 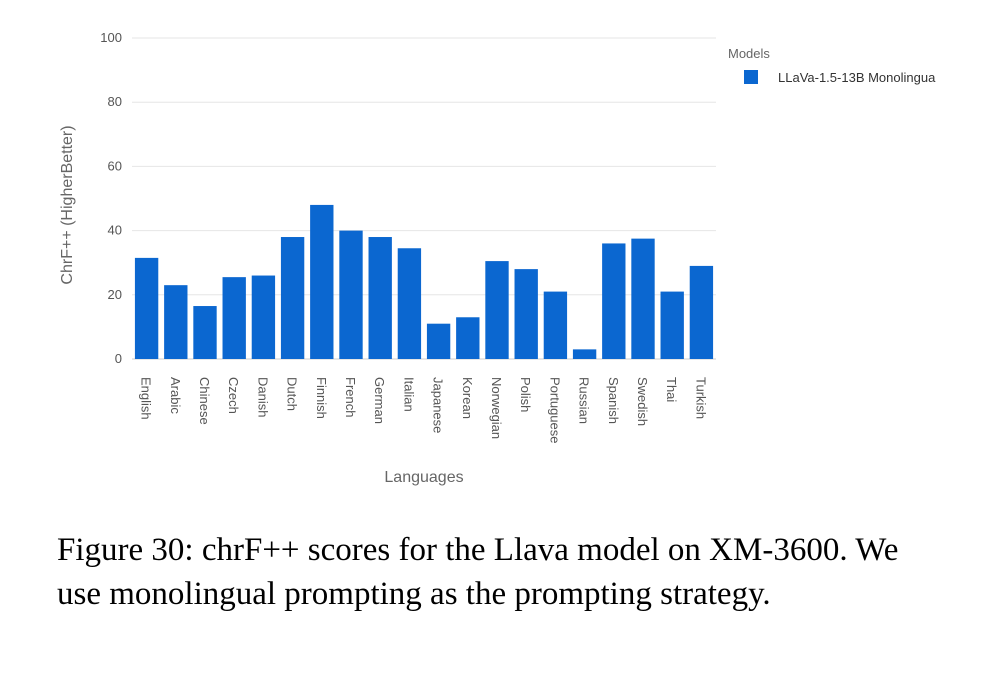 I want to click on bar-english, so click(x=146, y=308).